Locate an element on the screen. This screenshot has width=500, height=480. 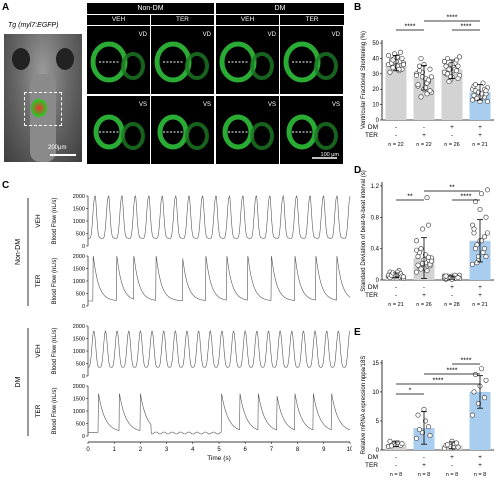
heart-scalebar-label: 100 μm is located at coordinates (330, 155).